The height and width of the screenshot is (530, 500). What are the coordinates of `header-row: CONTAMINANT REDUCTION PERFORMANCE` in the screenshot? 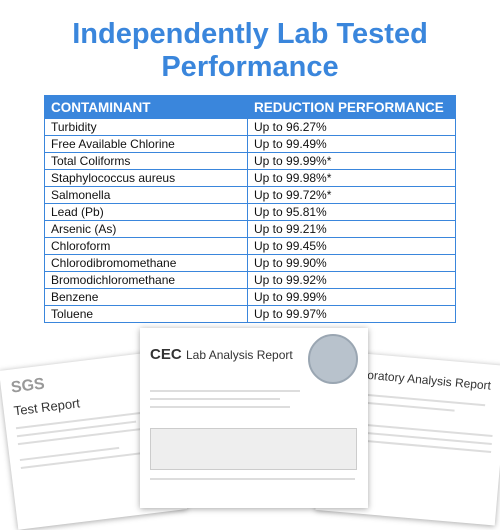 It's located at (250, 107).